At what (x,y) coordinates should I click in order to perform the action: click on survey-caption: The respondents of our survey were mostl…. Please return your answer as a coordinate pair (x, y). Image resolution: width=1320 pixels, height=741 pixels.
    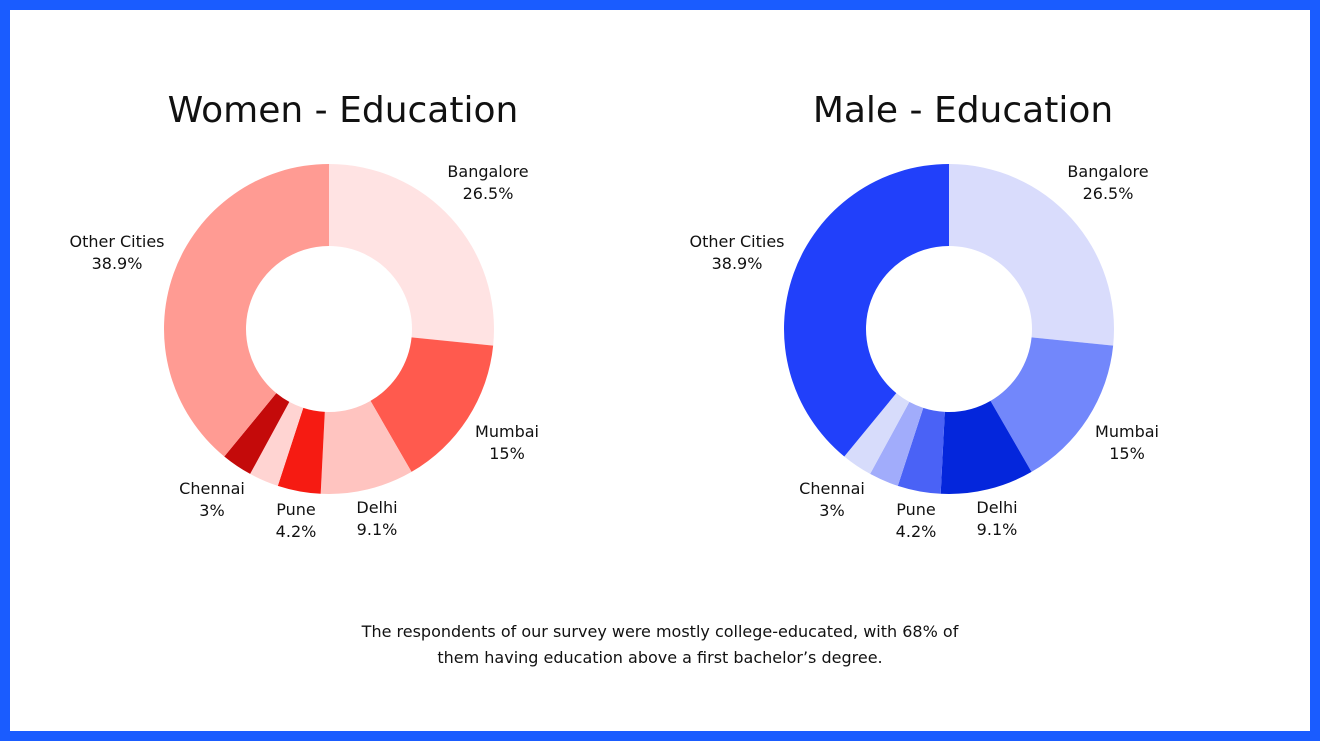
    Looking at the image, I should click on (660, 645).